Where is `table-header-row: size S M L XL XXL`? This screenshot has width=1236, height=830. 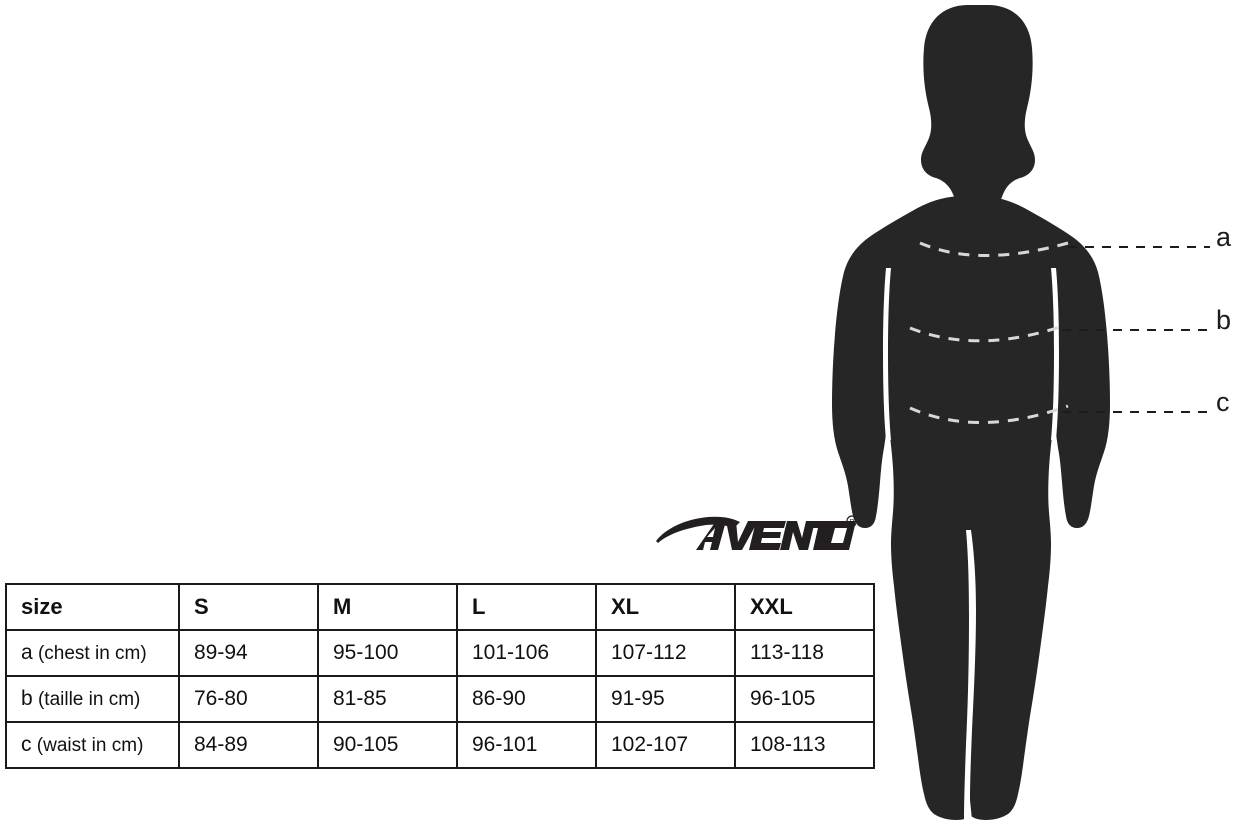 table-header-row: size S M L XL XXL is located at coordinates (440, 607).